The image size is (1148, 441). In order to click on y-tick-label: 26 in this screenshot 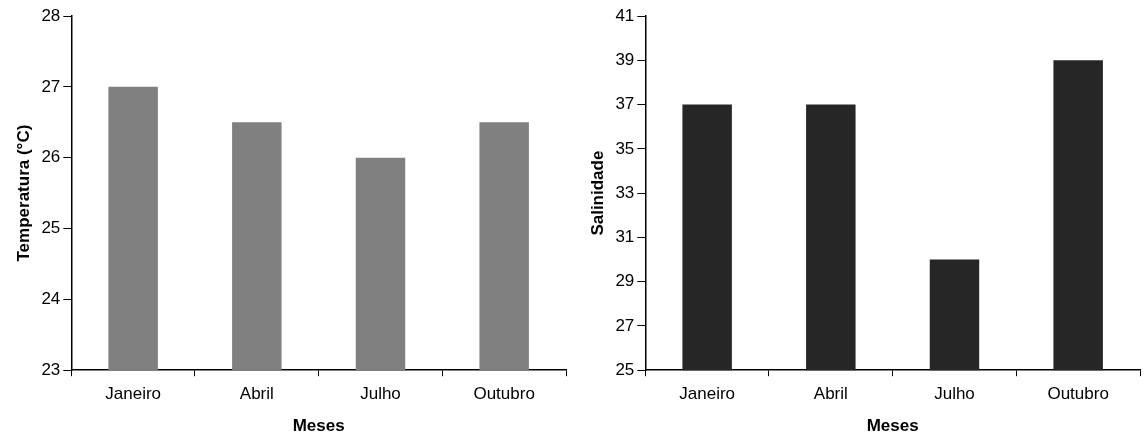, I will do `click(51, 157)`.